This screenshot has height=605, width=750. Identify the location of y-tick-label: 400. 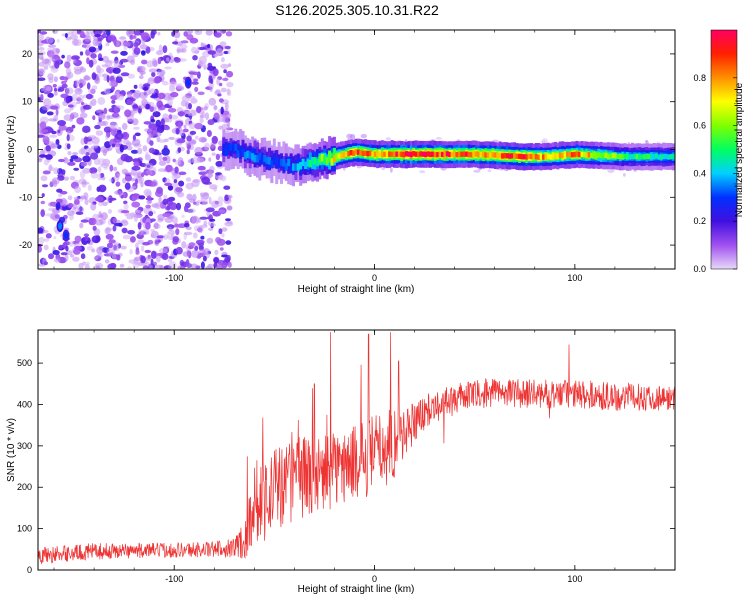
(24, 404).